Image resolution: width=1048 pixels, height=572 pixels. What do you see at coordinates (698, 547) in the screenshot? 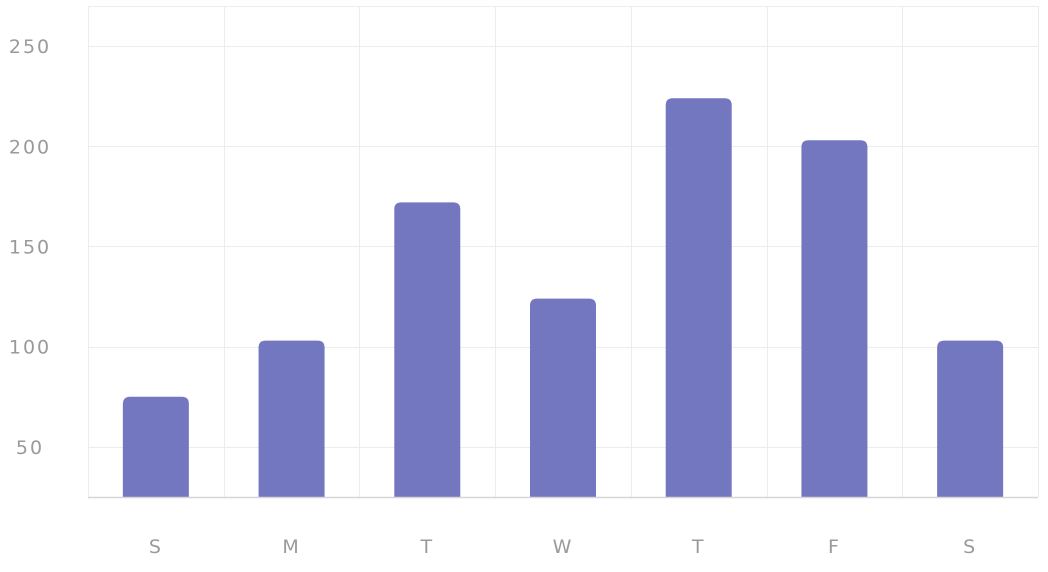
I see `x-tick-label-4: T` at bounding box center [698, 547].